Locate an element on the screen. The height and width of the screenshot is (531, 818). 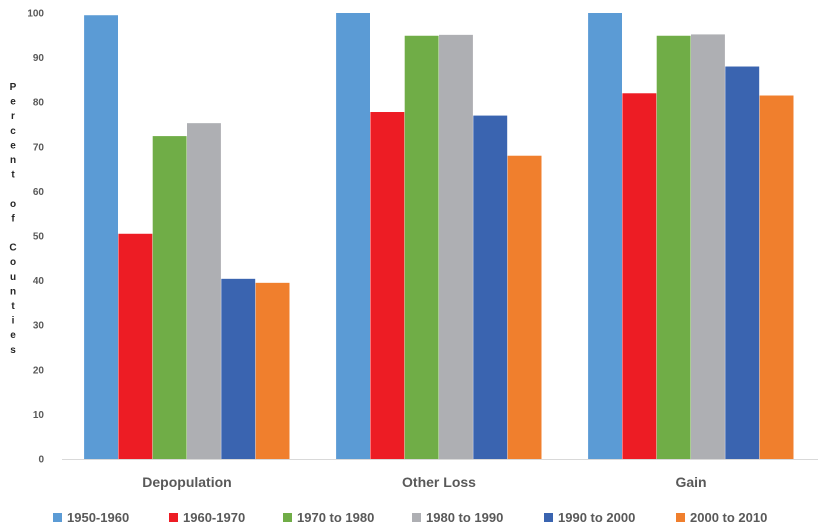
y-tick-label: 10 is located at coordinates (39, 415).